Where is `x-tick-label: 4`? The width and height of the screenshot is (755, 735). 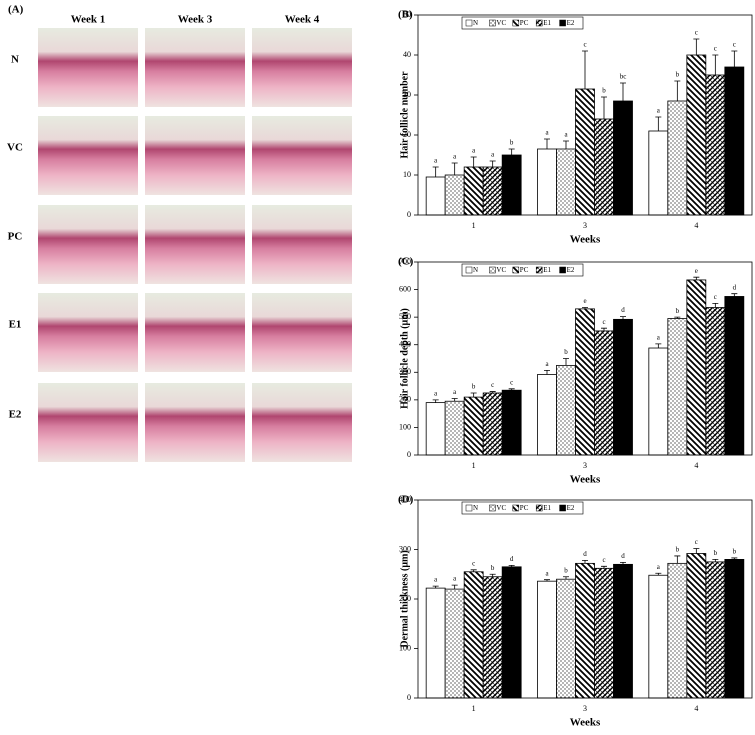
x-tick-label: 4 is located at coordinates (696, 708).